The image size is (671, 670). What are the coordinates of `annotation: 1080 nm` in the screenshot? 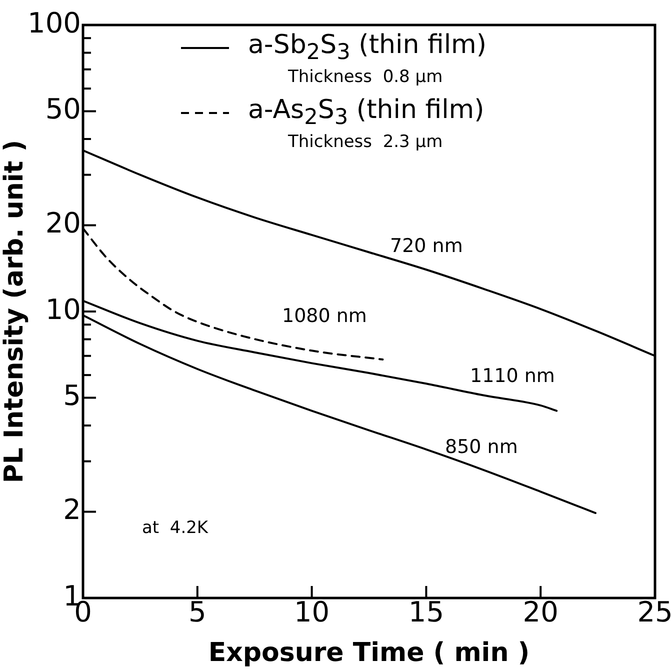 It's located at (324, 316).